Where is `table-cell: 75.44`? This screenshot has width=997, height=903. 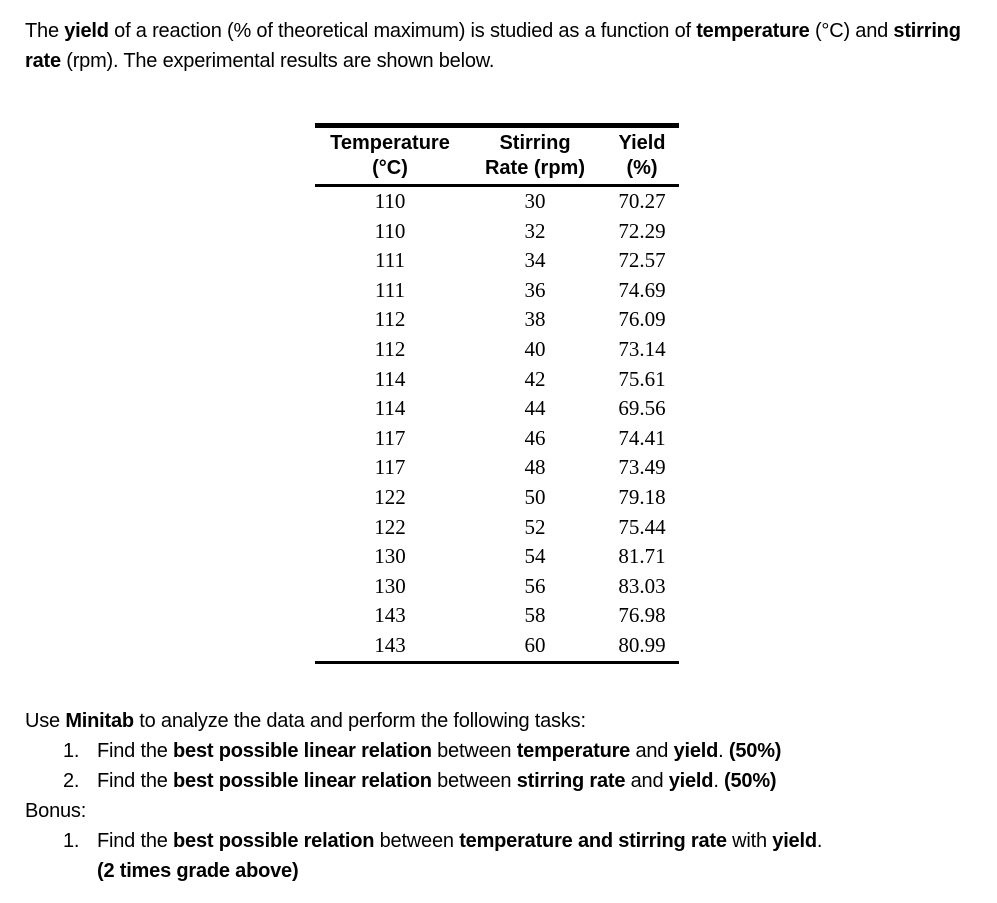 table-cell: 75.44 is located at coordinates (642, 526).